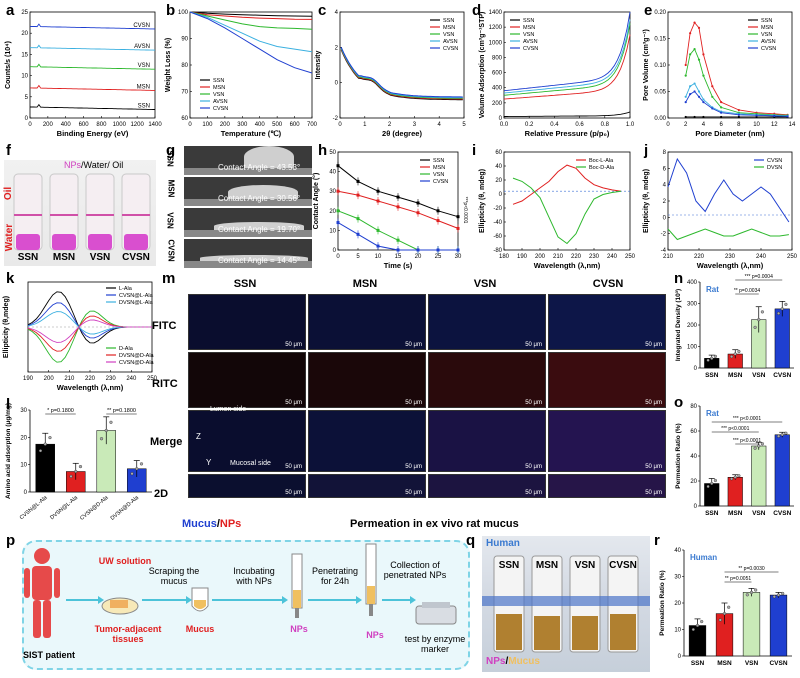 The height and width of the screenshot is (678, 800). Describe the element at coordinates (756, 125) in the screenshot. I see `x-tick-label: 10` at that location.